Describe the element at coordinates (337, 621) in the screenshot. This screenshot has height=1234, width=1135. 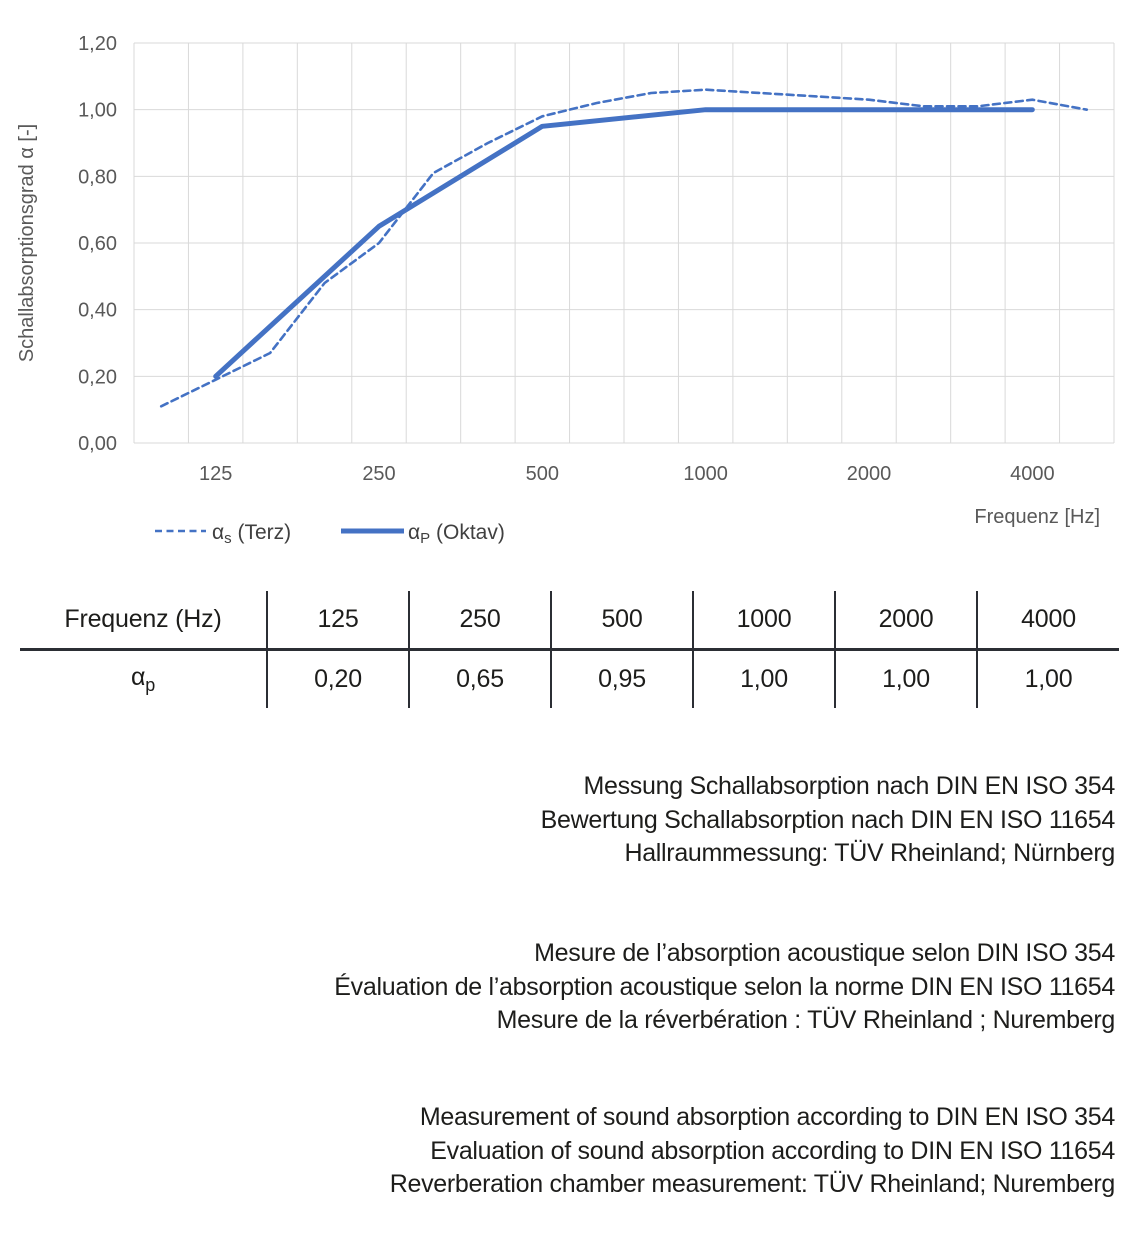
I see `table-header-125: 125` at that location.